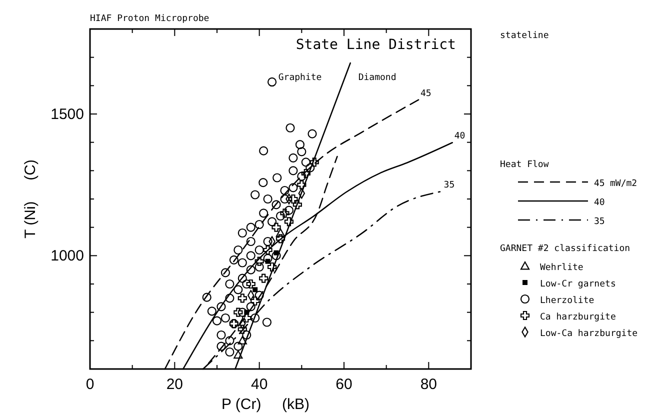 The width and height of the screenshot is (657, 413). What do you see at coordinates (429, 384) in the screenshot?
I see `x-tick-label: 80` at bounding box center [429, 384].